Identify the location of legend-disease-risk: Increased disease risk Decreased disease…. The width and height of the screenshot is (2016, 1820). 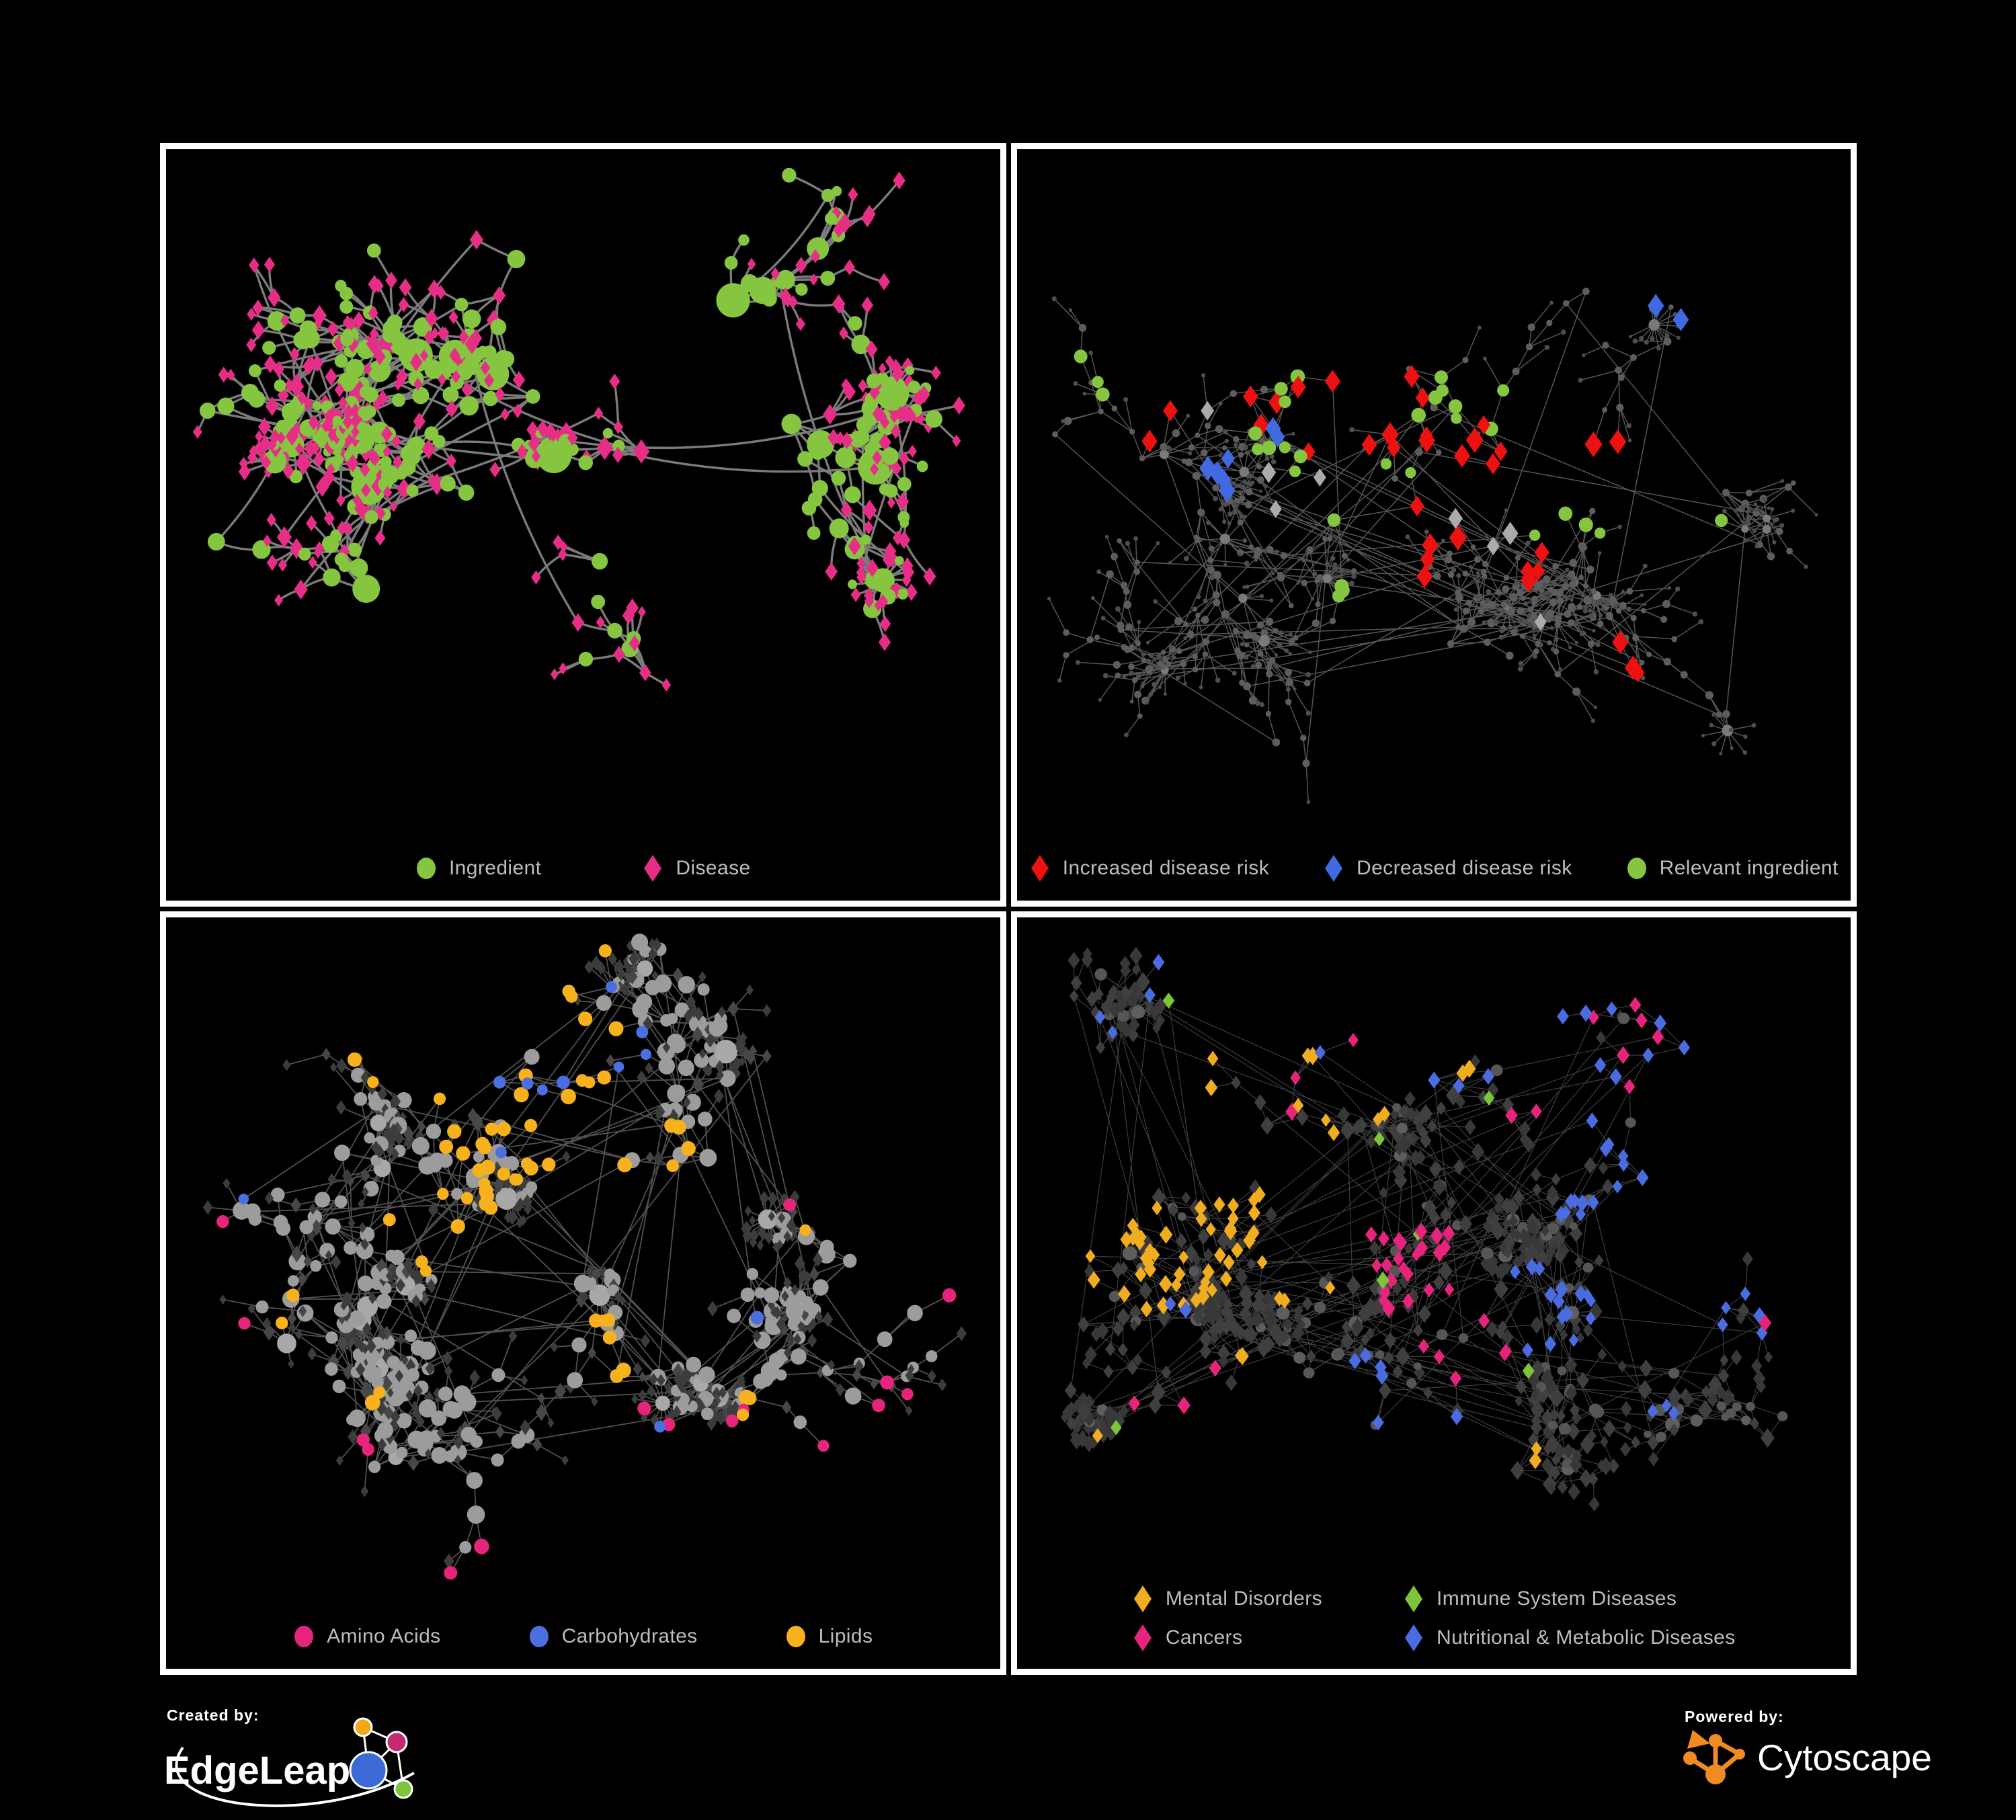
(1434, 868).